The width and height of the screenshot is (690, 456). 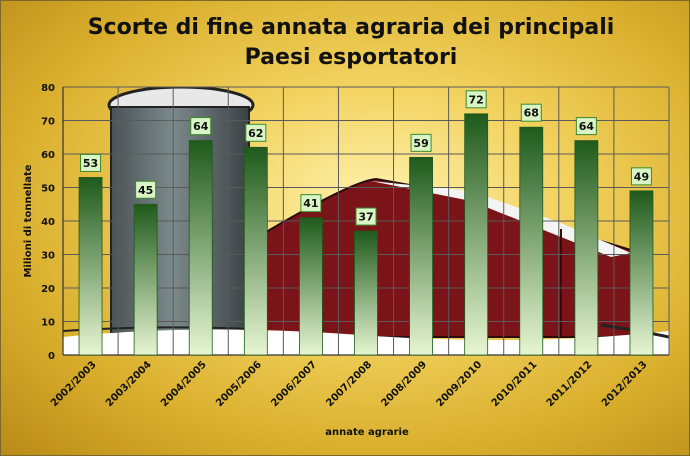 I want to click on y-tick-label: 70, so click(x=48, y=122).